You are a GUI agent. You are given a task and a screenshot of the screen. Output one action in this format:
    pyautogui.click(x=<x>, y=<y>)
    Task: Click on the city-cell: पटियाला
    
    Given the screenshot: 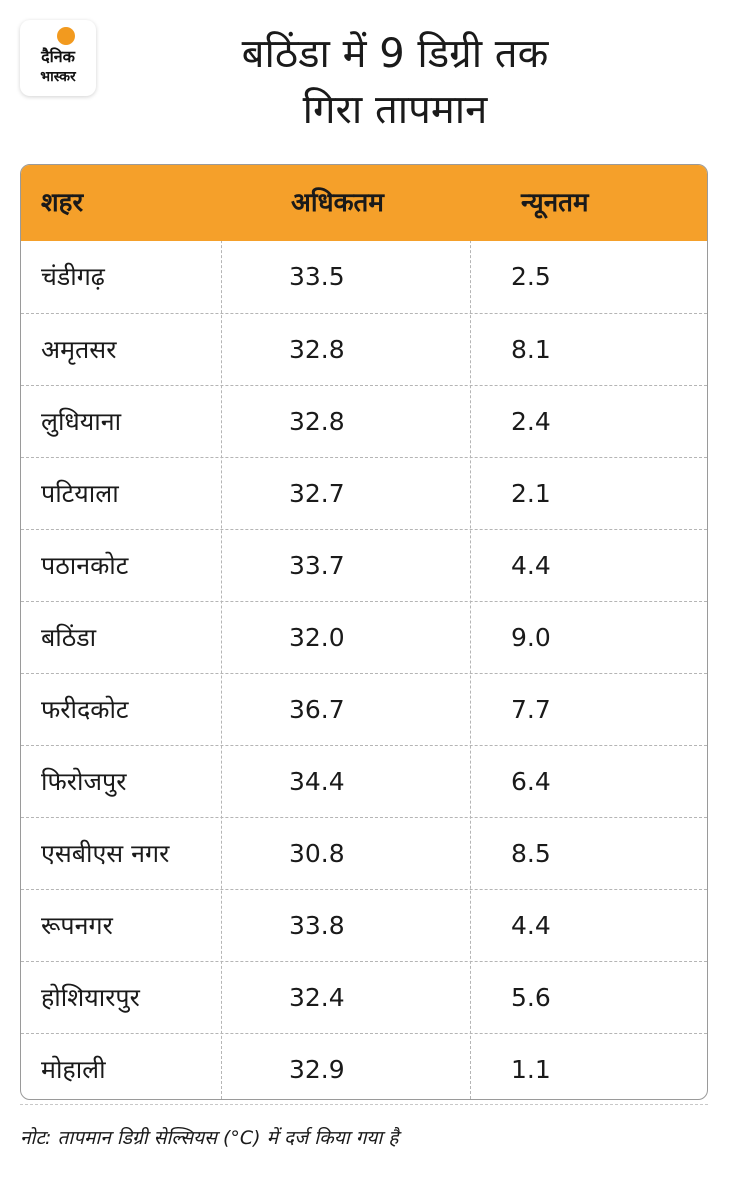 What is the action you would take?
    pyautogui.click(x=80, y=493)
    